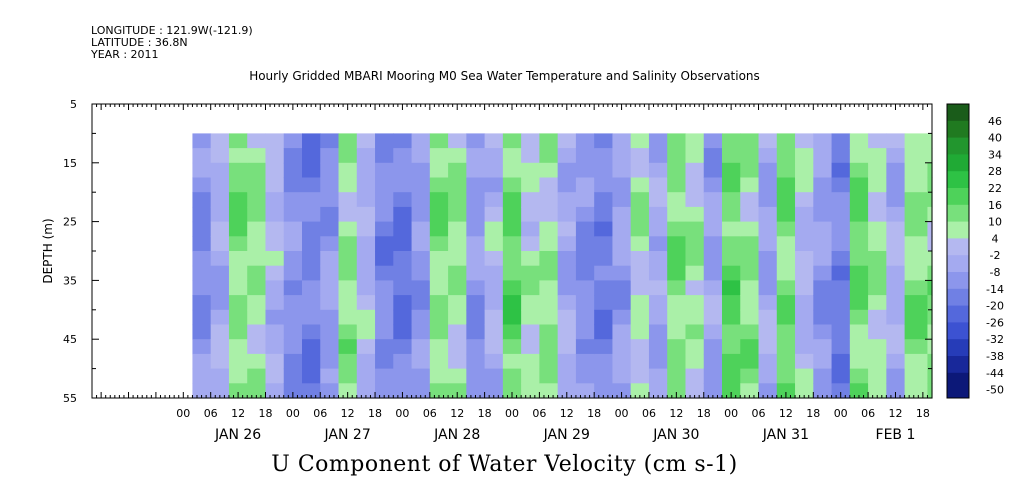 The image size is (1009, 504). Describe the element at coordinates (125, 54) in the screenshot. I see `year-label: YEAR : 2011` at that location.